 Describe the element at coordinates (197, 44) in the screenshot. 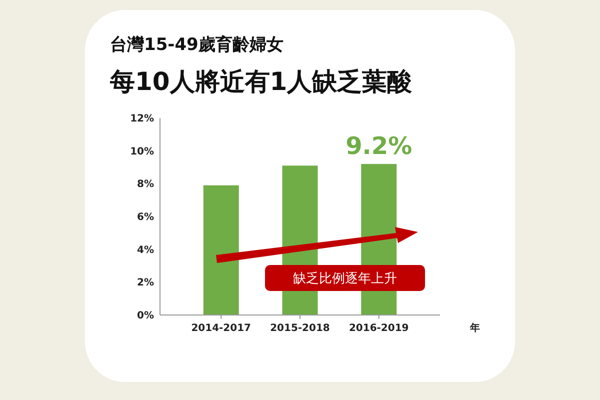

I see `chart-title: 台灣15-49歲育齡婦女` at that location.